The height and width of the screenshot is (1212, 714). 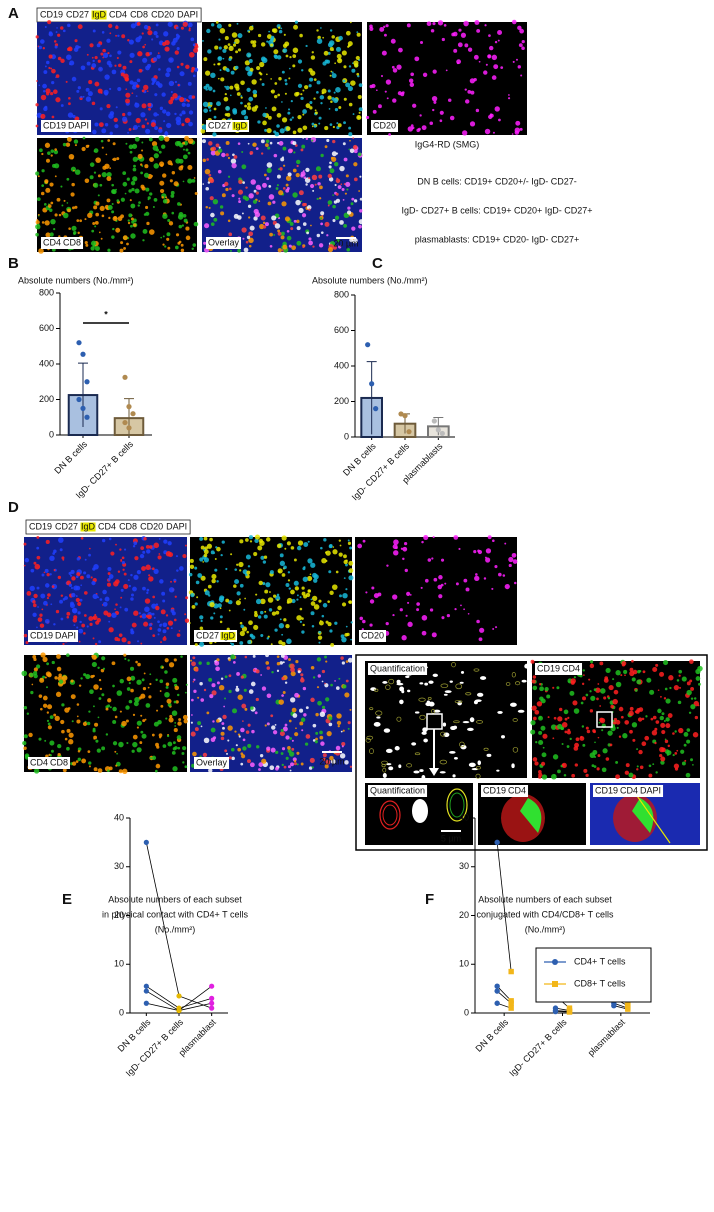 What do you see at coordinates (466, 1012) in the screenshot?
I see `y-tick-label: 0` at bounding box center [466, 1012].